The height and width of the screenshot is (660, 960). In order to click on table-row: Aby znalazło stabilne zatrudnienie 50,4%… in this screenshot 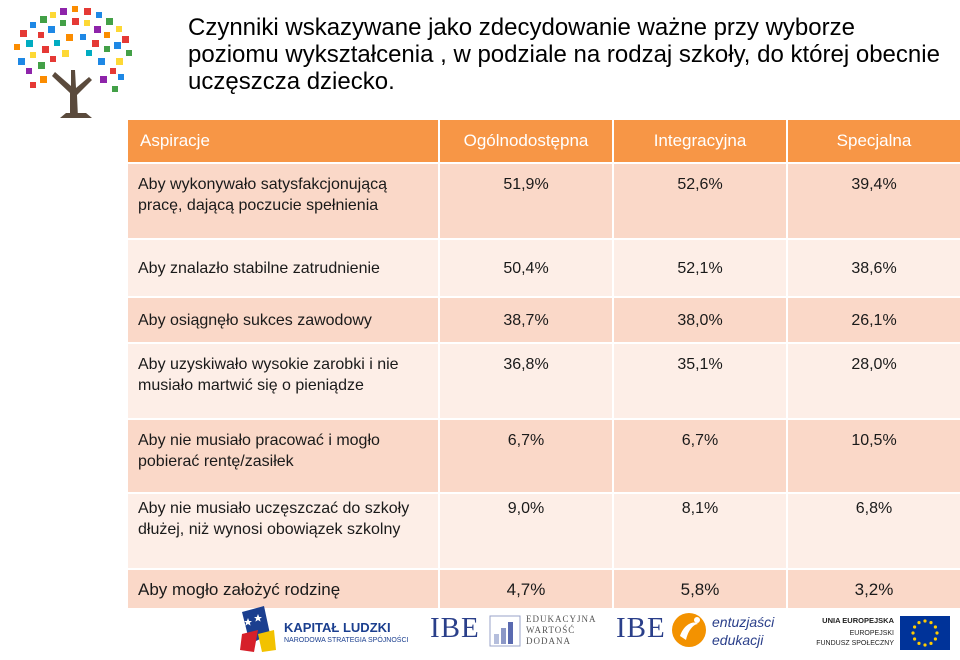, I will do `click(543, 268)`.